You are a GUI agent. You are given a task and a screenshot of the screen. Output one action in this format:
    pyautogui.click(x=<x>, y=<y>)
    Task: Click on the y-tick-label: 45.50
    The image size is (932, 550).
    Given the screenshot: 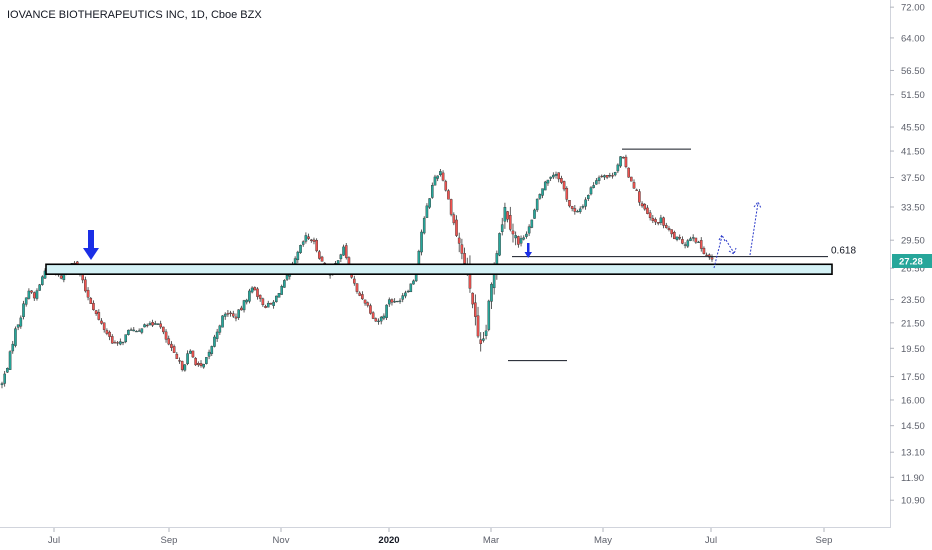 What is the action you would take?
    pyautogui.click(x=913, y=128)
    